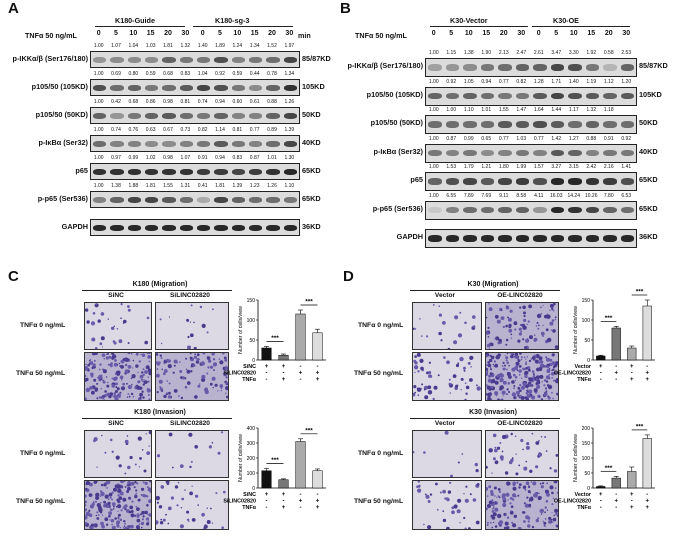 The image size is (673, 539). I want to click on densitometry-value: 1.38, so click(468, 53).